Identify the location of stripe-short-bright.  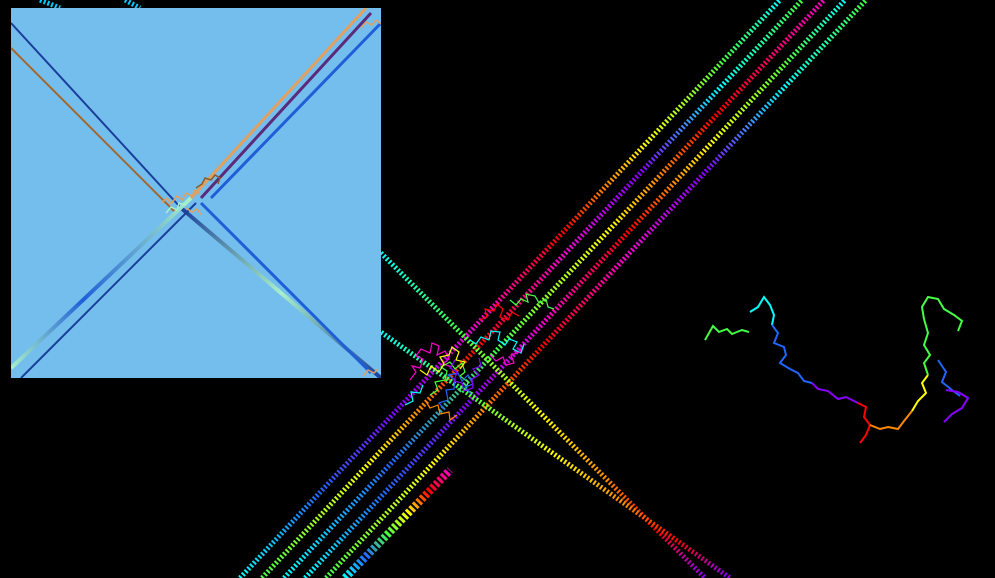
(397, 522).